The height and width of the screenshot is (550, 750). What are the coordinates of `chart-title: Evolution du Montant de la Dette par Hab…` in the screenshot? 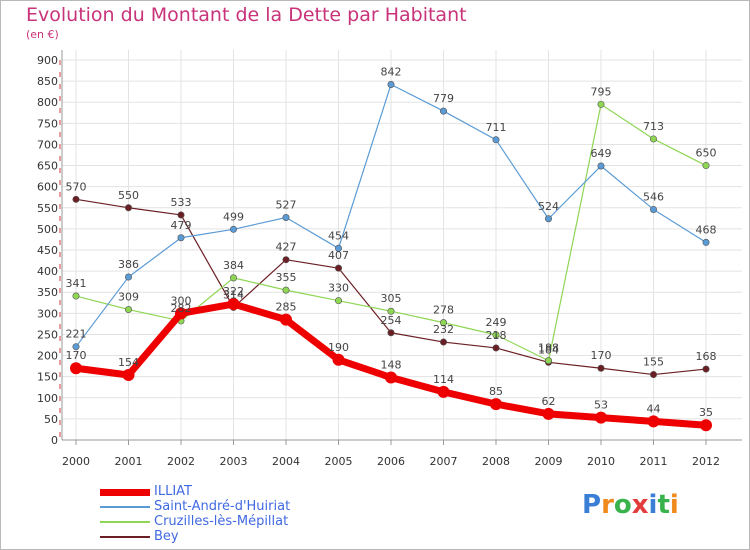 It's located at (246, 15).